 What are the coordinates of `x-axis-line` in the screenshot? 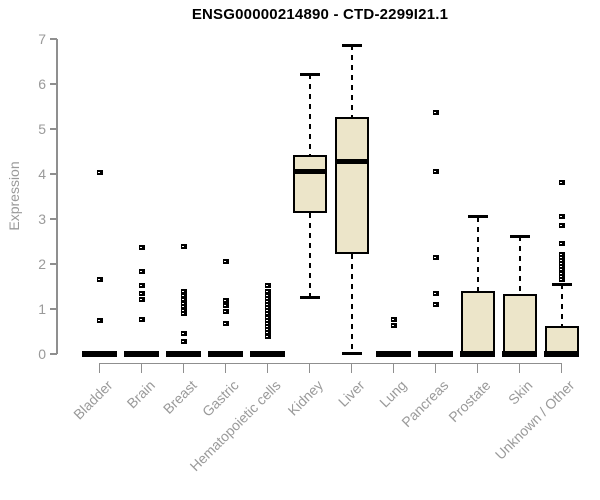 It's located at (330, 363).